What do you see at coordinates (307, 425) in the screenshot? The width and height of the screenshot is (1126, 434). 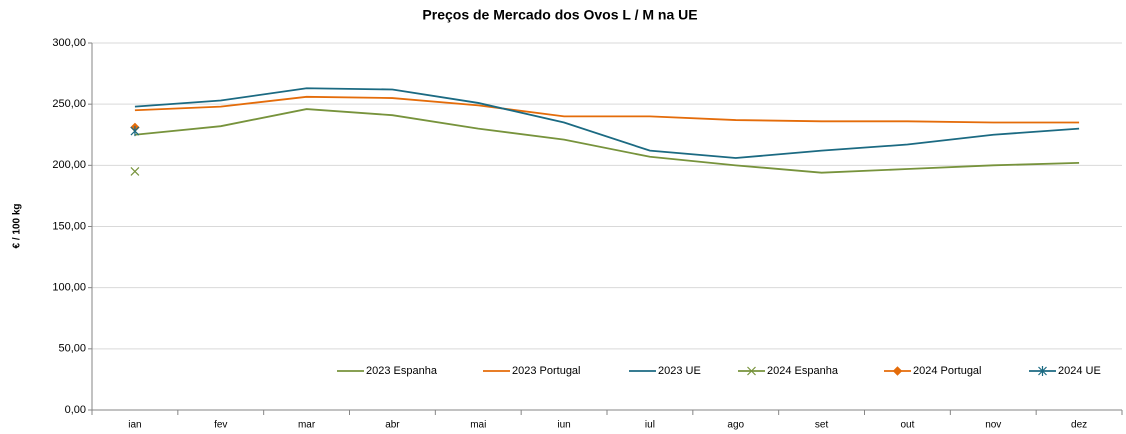 I see `x-tick-label: mar` at bounding box center [307, 425].